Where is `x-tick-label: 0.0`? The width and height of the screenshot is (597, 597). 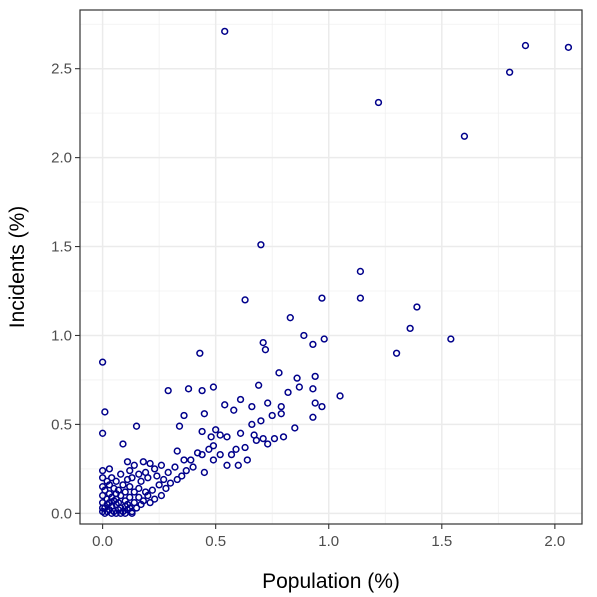
x-tick-label: 0.0 is located at coordinates (102, 541).